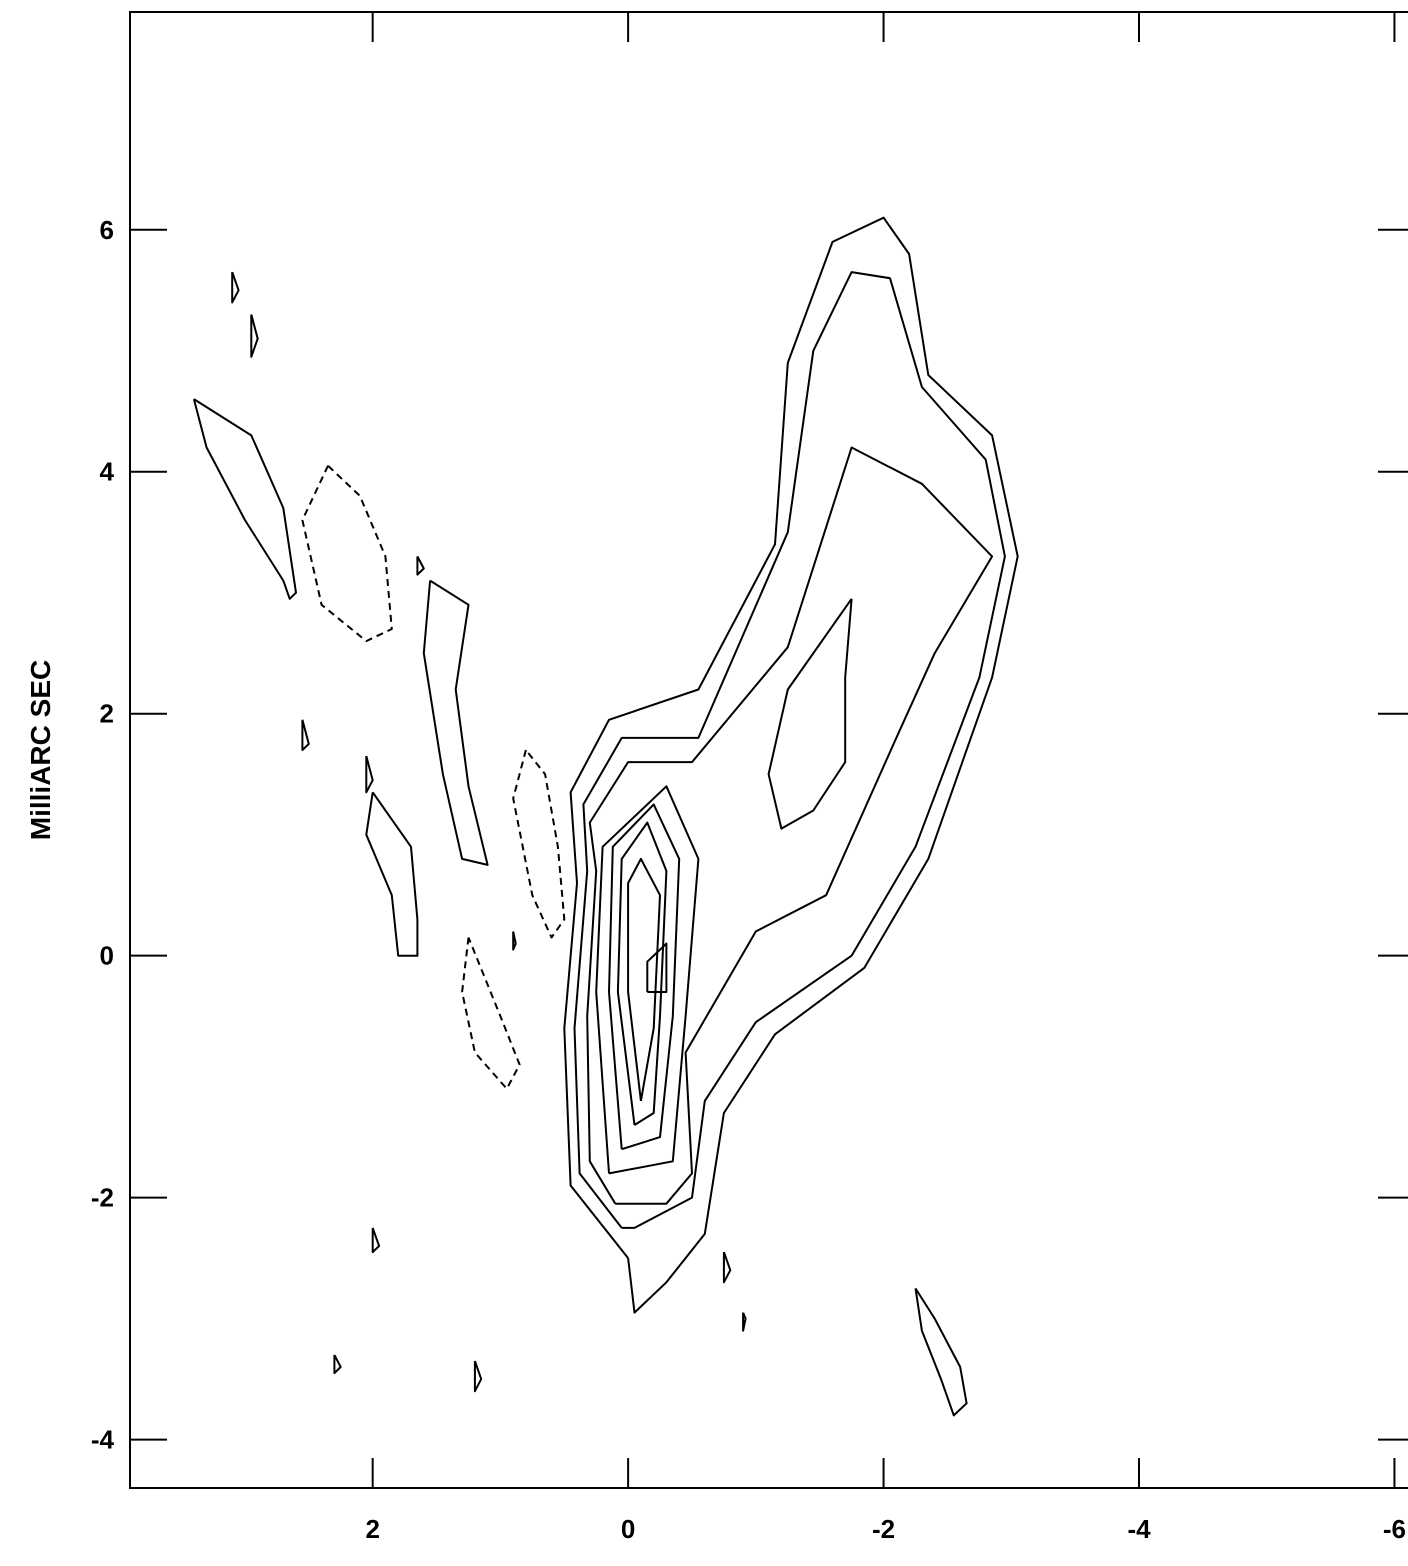 The height and width of the screenshot is (1566, 1408). What do you see at coordinates (102, 1198) in the screenshot?
I see `y-tick-label: -2` at bounding box center [102, 1198].